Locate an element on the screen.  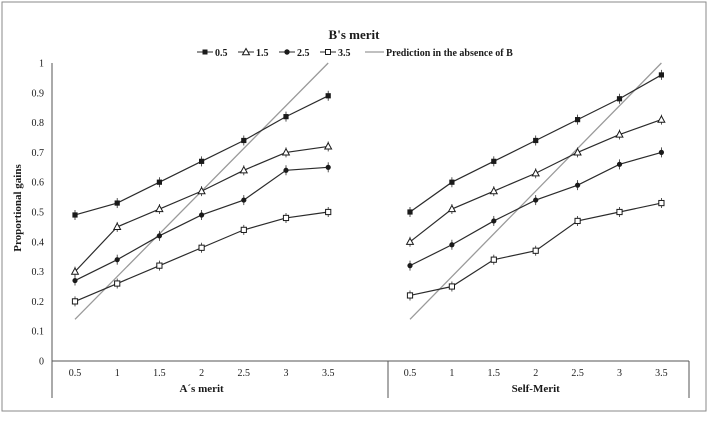
legend-marker-filled-circle is located at coordinates (287, 52).